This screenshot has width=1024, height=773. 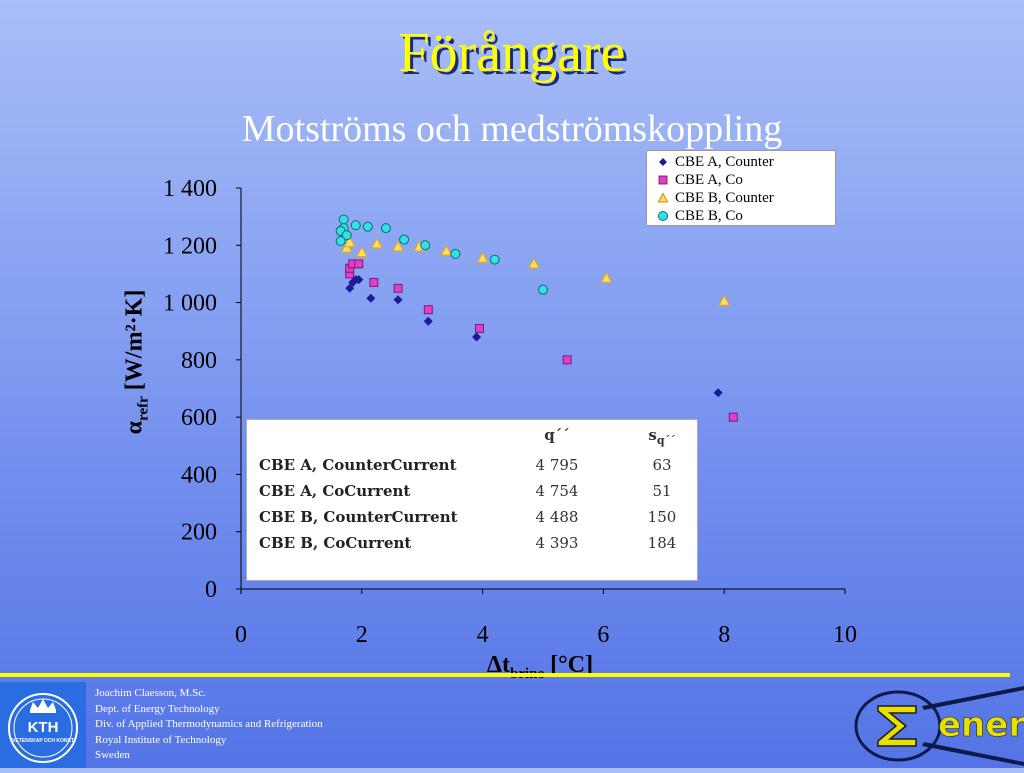 What do you see at coordinates (603, 635) in the screenshot?
I see `x-tick-label: 6` at bounding box center [603, 635].